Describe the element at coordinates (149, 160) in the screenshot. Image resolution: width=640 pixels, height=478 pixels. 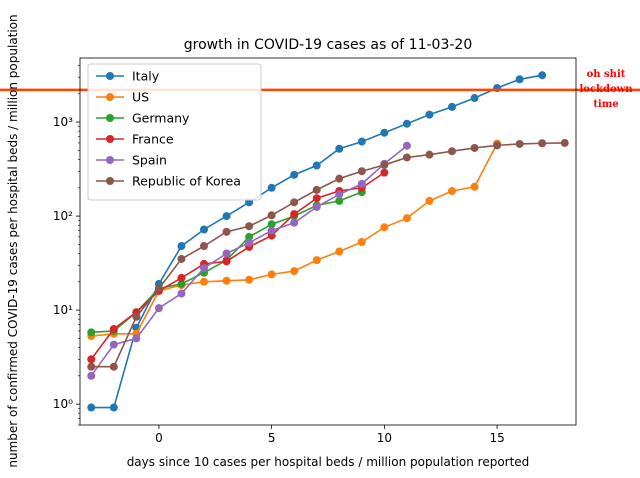
I see `legend-label: Spain` at that location.